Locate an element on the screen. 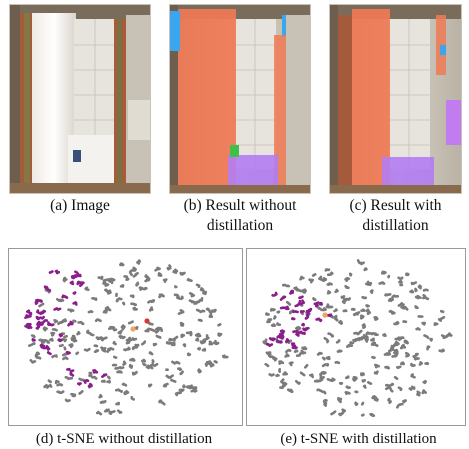  panel-b-result-without-distillation is located at coordinates (240, 99).